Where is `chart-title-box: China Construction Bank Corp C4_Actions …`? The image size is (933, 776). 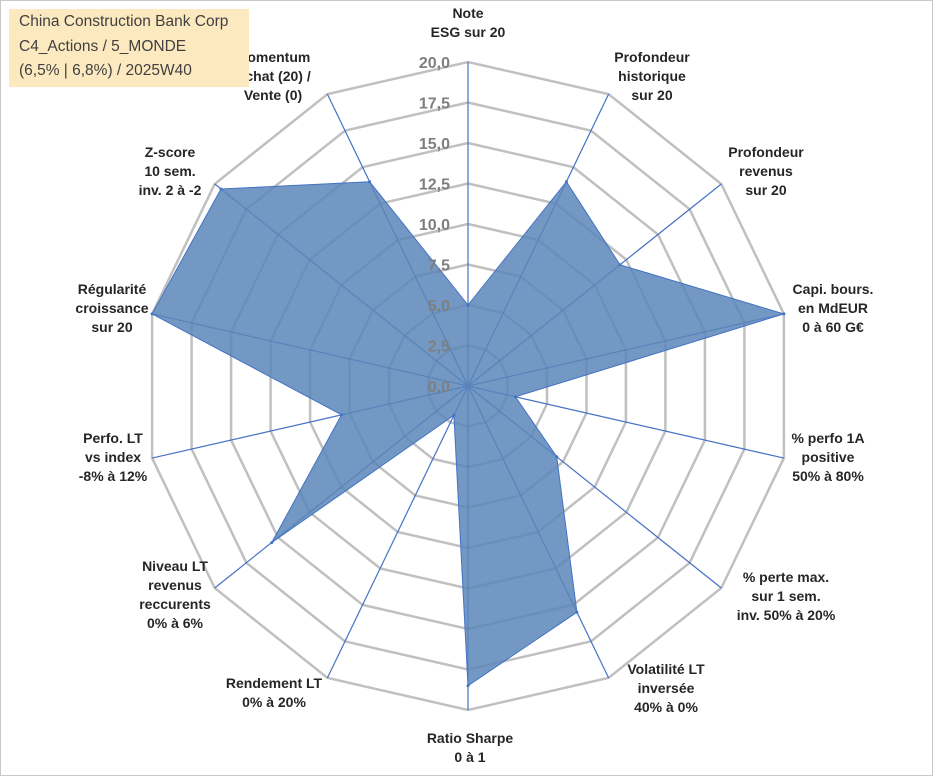 chart-title-box: China Construction Bank Corp C4_Actions … is located at coordinates (129, 48).